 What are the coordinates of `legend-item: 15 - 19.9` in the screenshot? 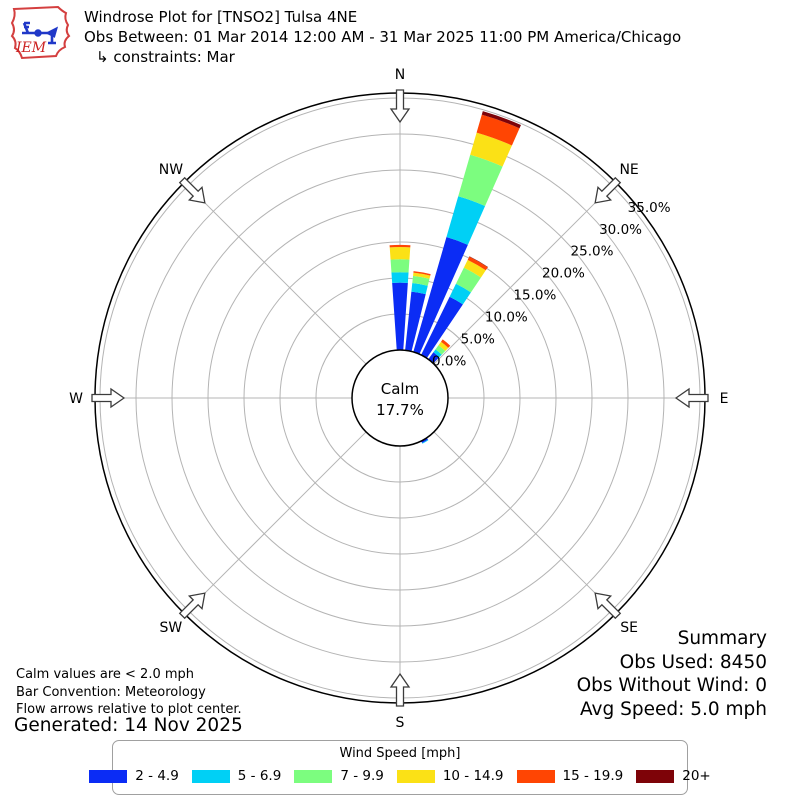 It's located at (570, 776).